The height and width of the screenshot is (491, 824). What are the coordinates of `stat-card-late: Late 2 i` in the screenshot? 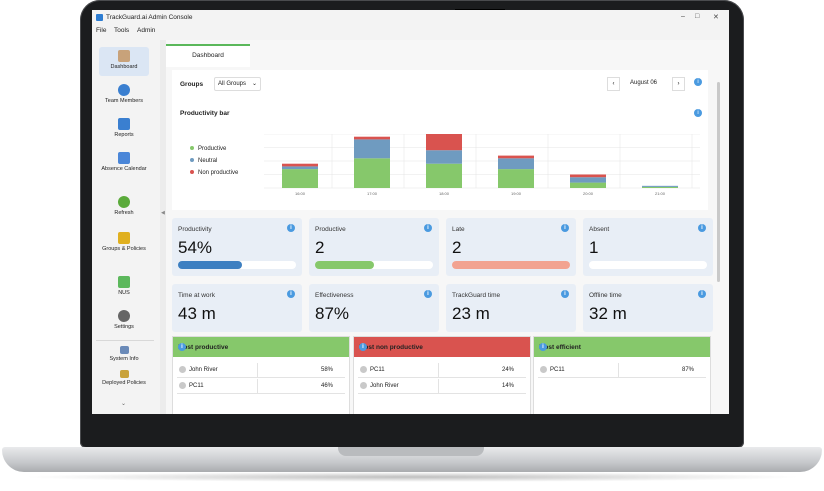 It's located at (511, 247).